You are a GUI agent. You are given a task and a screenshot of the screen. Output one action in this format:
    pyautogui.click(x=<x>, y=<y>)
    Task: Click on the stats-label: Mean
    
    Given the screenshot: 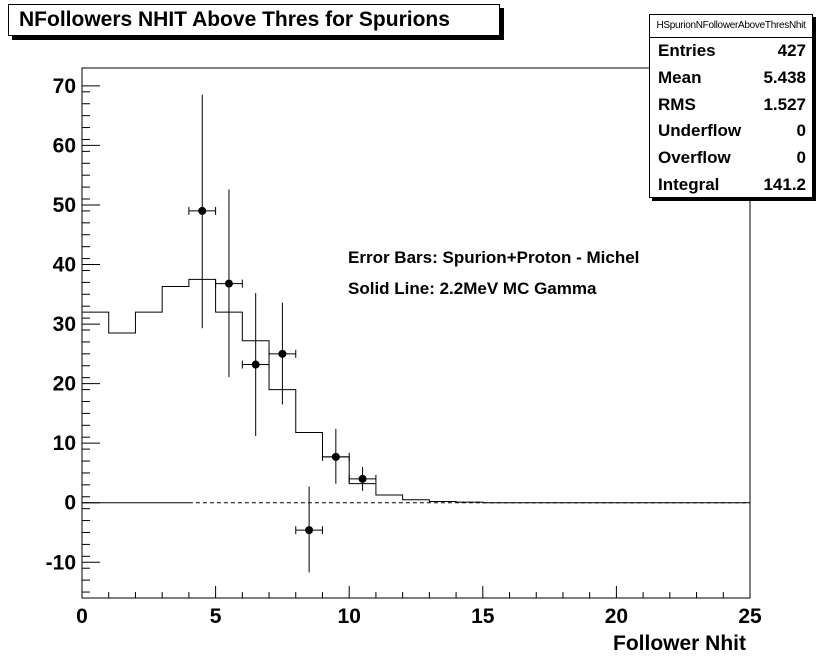 What is the action you would take?
    pyautogui.click(x=680, y=77)
    